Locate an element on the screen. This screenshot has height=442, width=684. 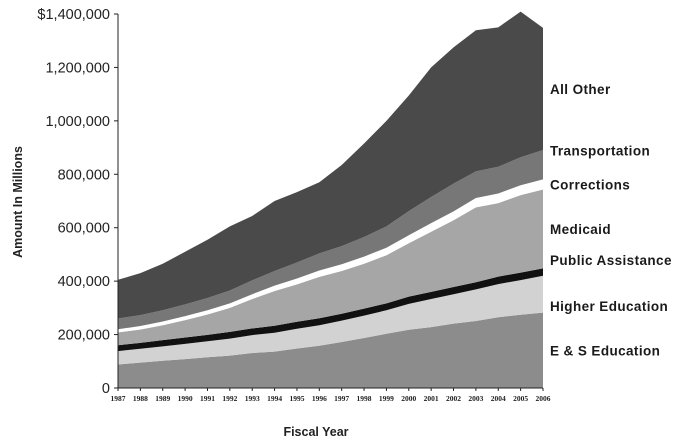
y-tick-label: $1,400,000 is located at coordinates (73, 15).